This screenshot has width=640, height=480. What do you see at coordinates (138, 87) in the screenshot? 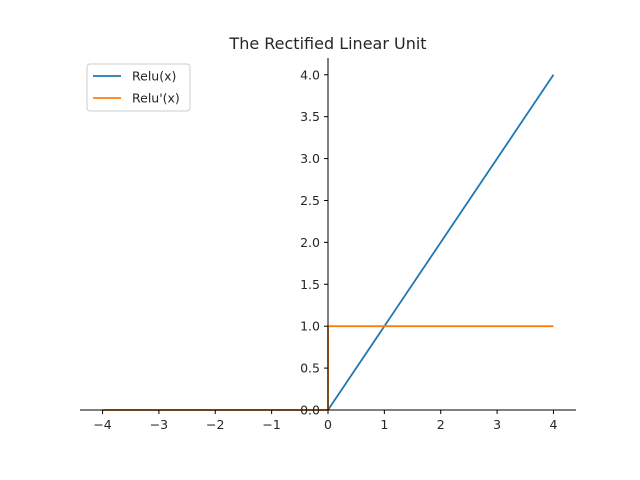
I see `legend: Relu(x) Relu'(x)` at bounding box center [138, 87].